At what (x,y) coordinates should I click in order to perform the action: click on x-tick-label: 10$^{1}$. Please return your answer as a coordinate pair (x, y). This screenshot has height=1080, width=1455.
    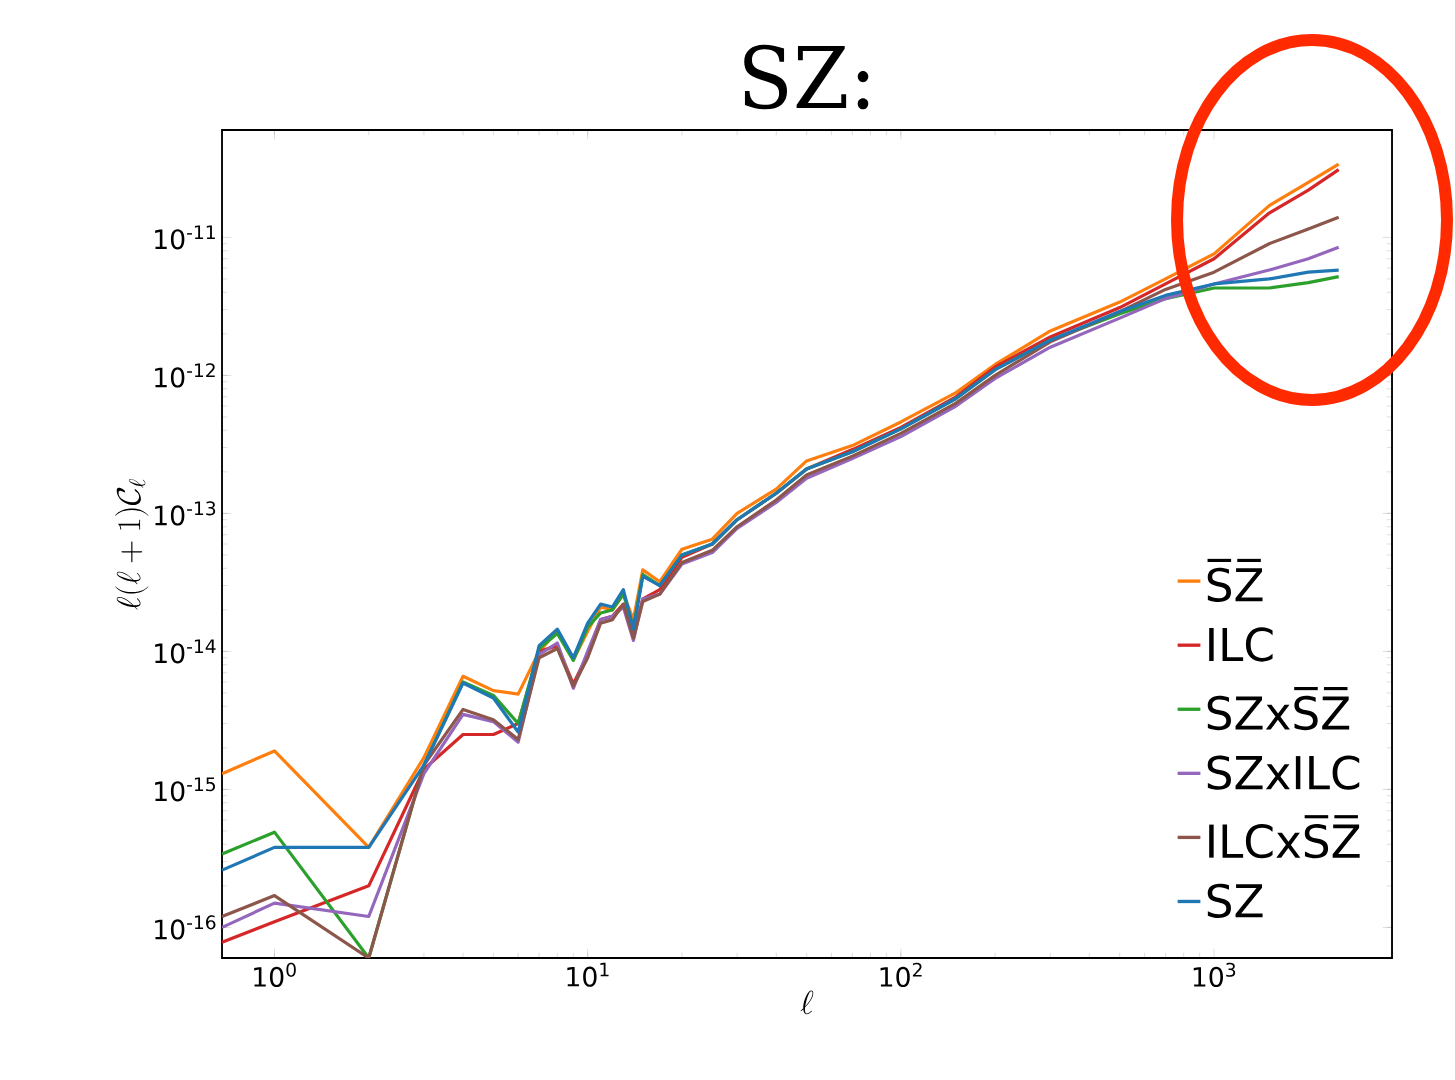
    Looking at the image, I should click on (588, 974).